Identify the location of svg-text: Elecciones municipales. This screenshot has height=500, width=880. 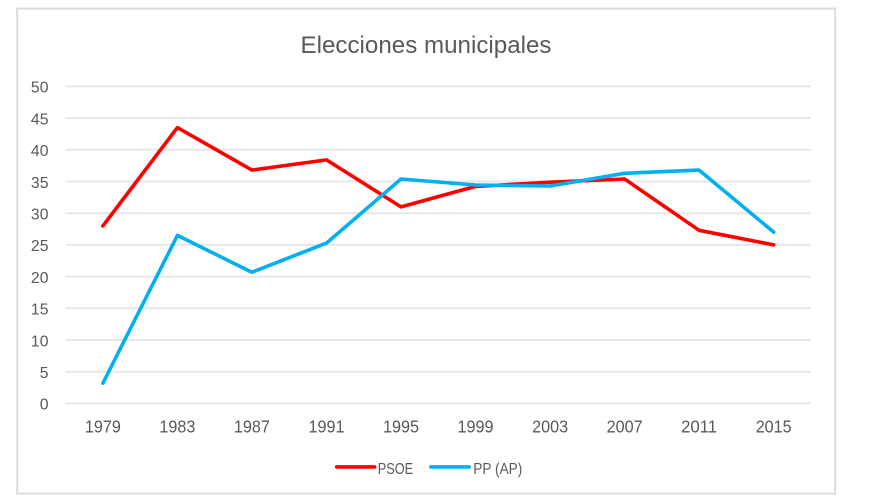
(426, 45).